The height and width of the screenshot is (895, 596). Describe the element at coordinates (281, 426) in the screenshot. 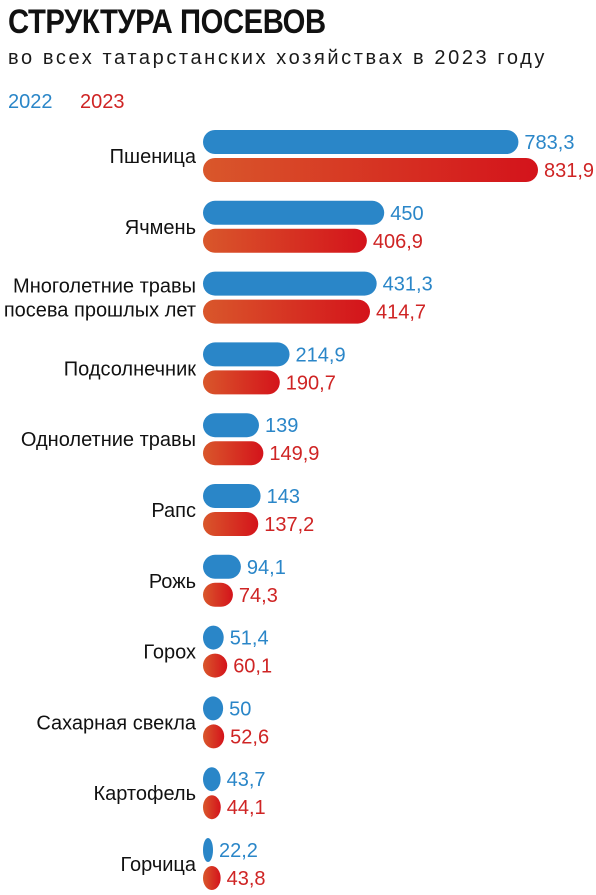

I see `data-label-2022: 139` at that location.